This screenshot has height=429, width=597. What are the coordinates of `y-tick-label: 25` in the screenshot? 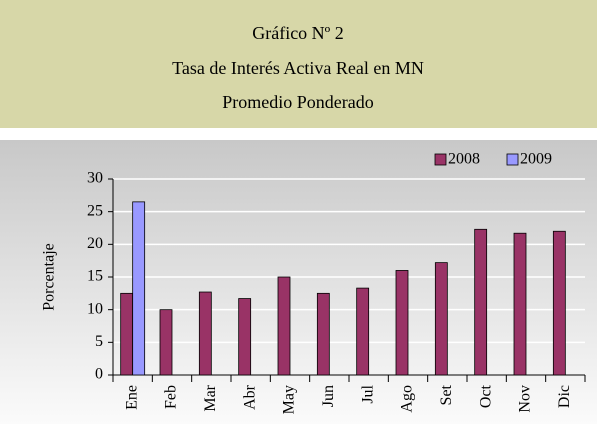 It's located at (95, 210).